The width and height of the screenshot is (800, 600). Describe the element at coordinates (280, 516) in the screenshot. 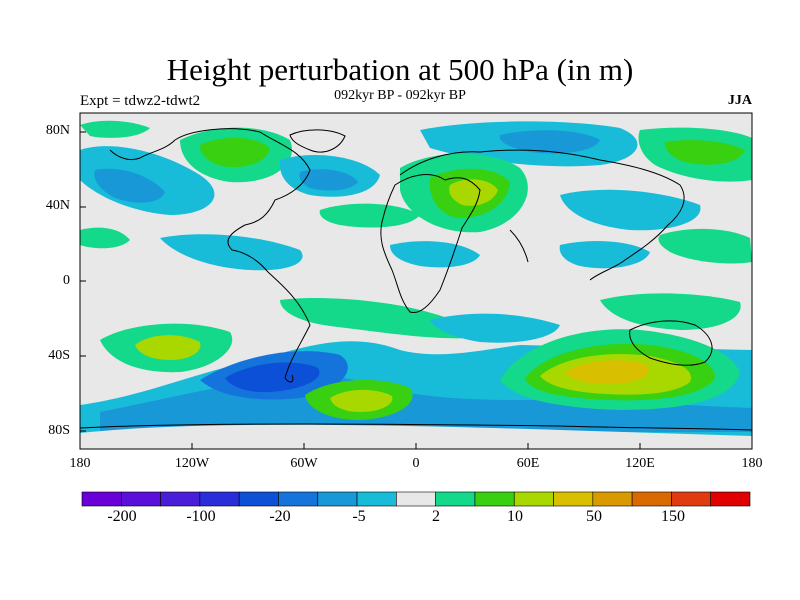

I see `colorbar-label: -20` at that location.